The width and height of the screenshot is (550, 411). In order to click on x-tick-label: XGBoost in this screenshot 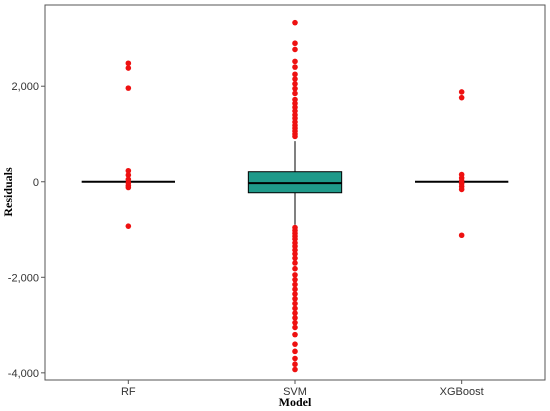, I will do `click(462, 392)`.